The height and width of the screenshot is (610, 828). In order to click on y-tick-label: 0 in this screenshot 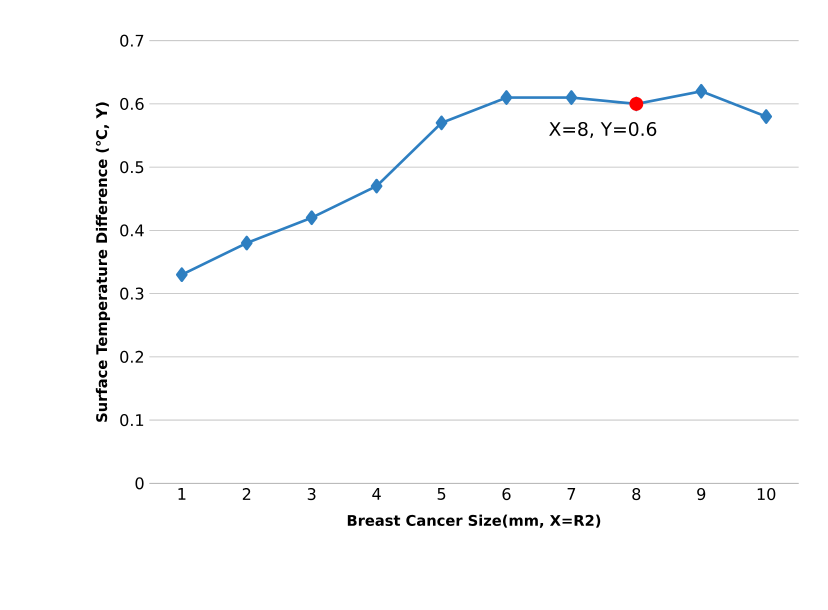, I will do `click(139, 483)`.